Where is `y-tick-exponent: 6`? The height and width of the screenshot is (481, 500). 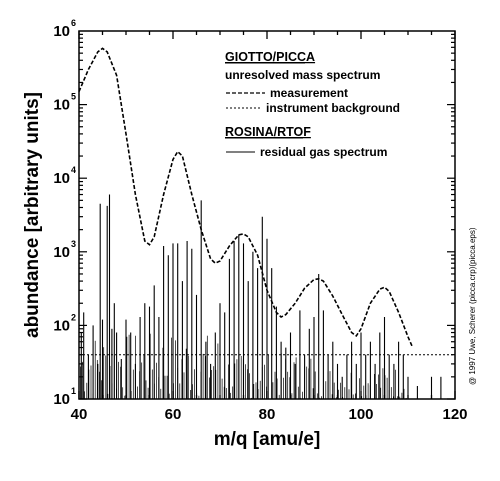
y-tick-exponent: 6 is located at coordinates (73, 23).